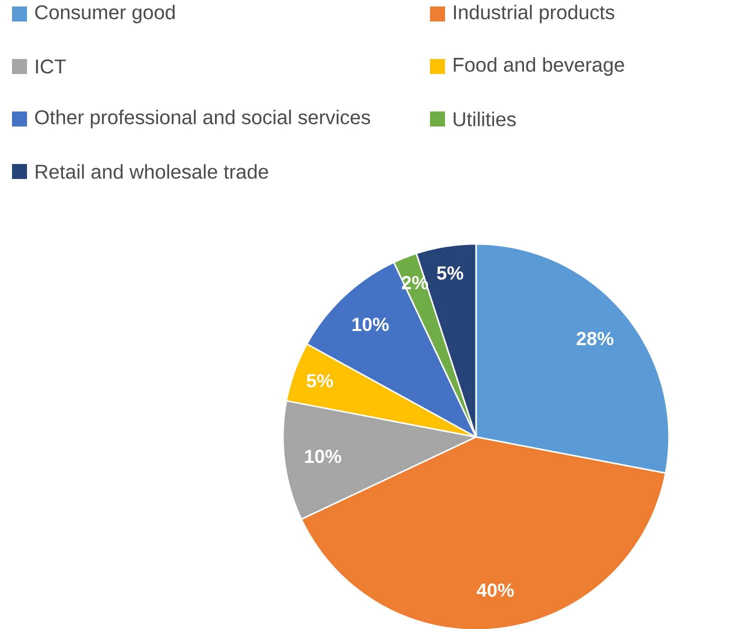 The image size is (734, 629). What do you see at coordinates (534, 14) in the screenshot?
I see `legend-label: Industrial products` at bounding box center [534, 14].